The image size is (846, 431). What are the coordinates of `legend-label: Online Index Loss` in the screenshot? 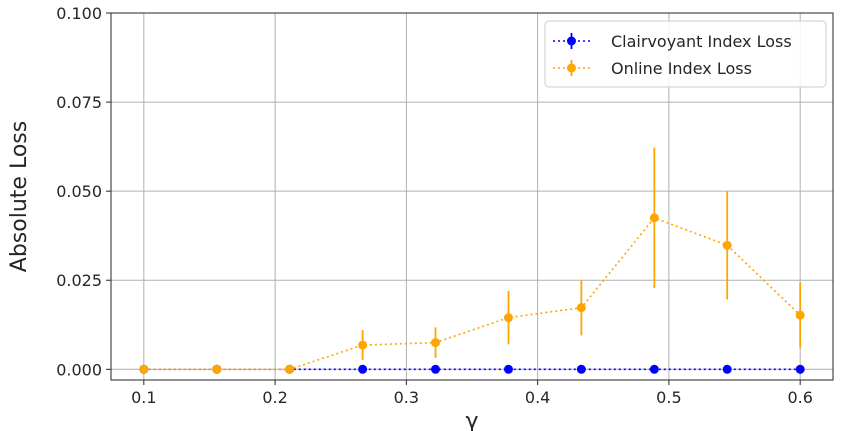 It's located at (681, 68).